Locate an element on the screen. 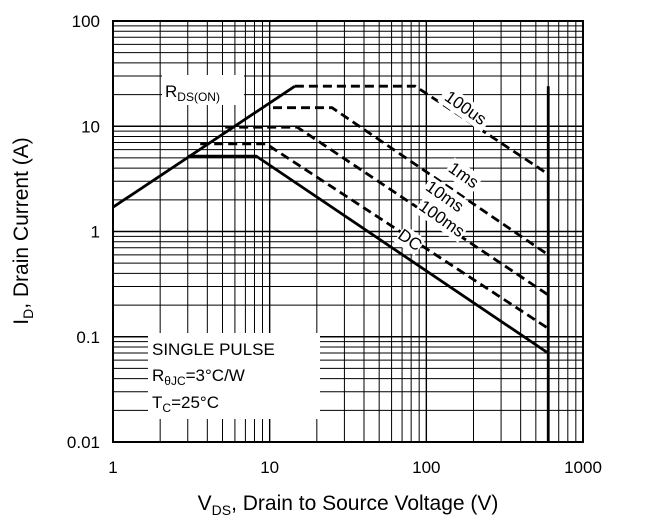 This screenshot has height=522, width=645. annotation-line-1: SINGLE PULSE is located at coordinates (213, 349).